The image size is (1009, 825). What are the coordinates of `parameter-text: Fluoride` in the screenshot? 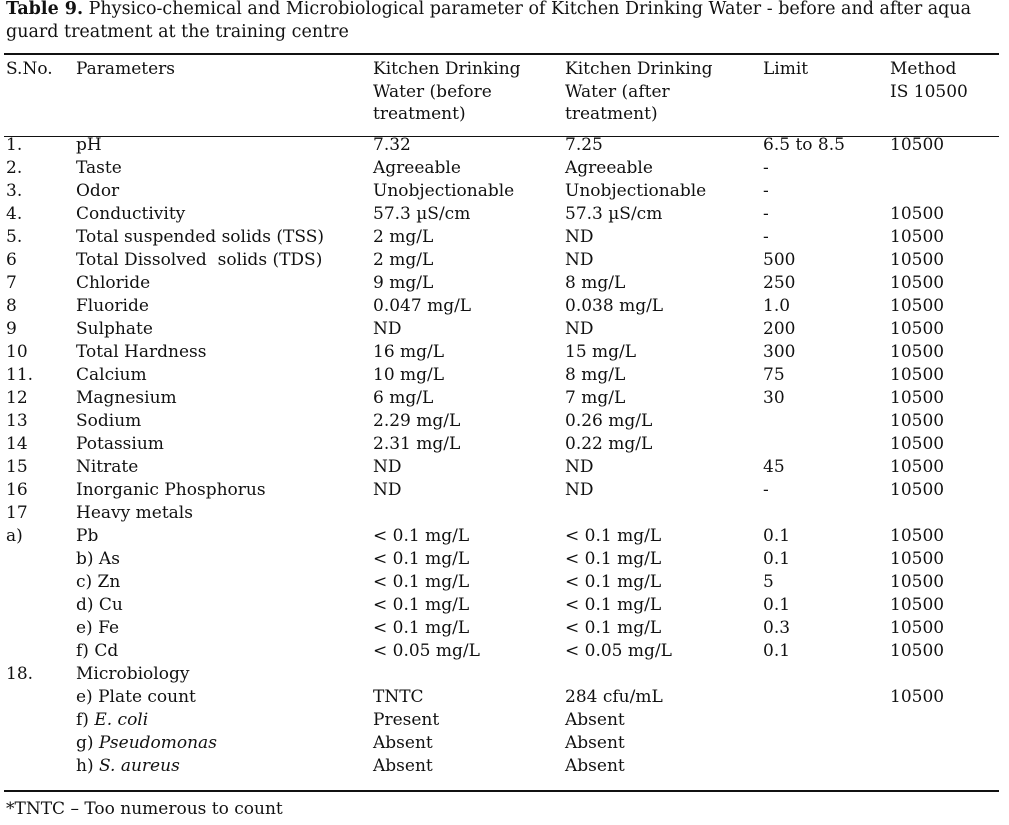 It's located at (112, 305).